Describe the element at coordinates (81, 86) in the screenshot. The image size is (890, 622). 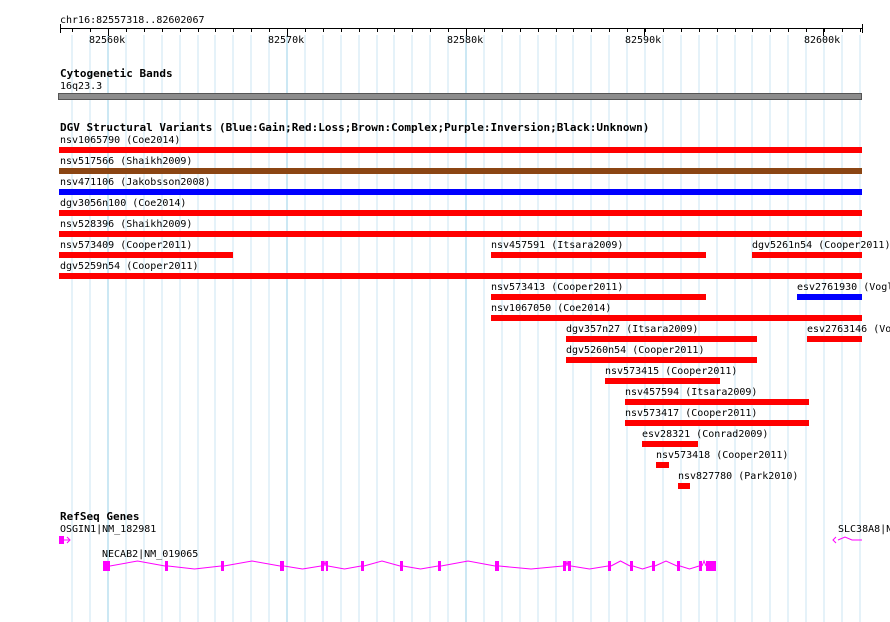
I see `cytoband-label: 16q23.3` at that location.